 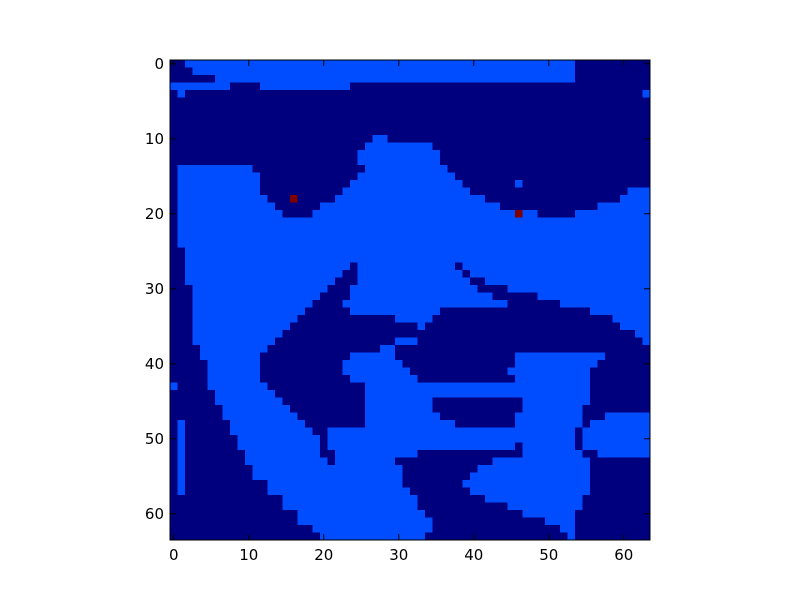 I want to click on x-tick-label: 20, so click(x=323, y=555).